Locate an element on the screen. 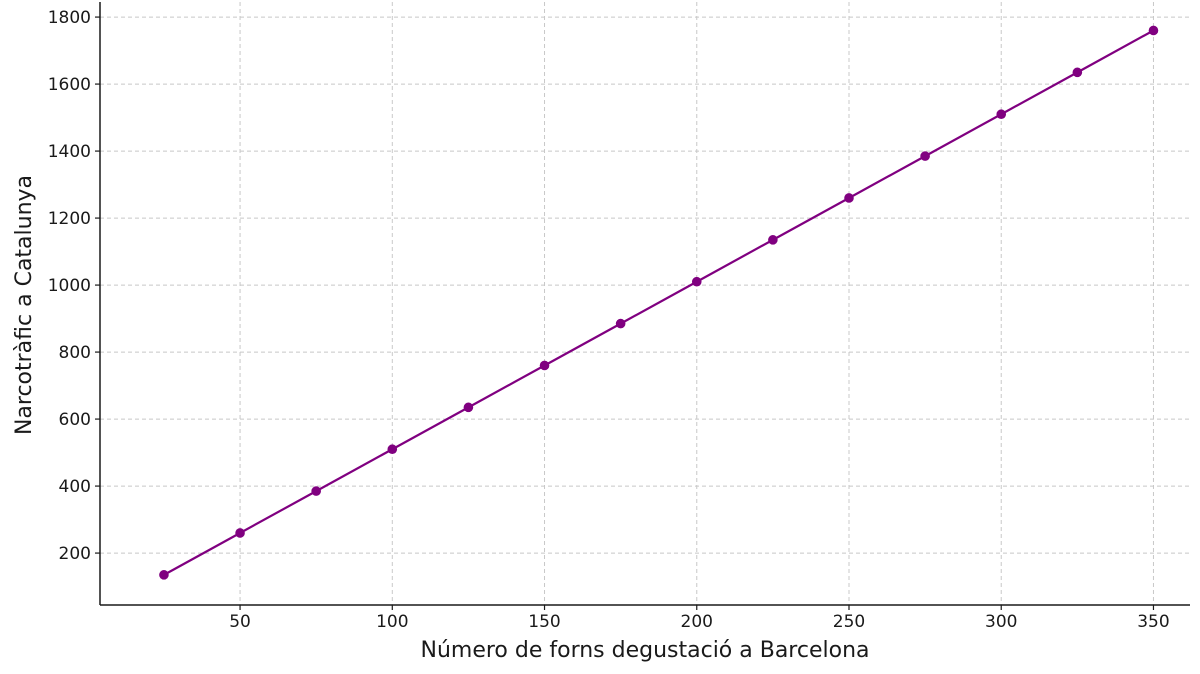 This screenshot has width=1200, height=674. x-axis-ticks: 50 100 150 200 250 300 350 is located at coordinates (699, 618).